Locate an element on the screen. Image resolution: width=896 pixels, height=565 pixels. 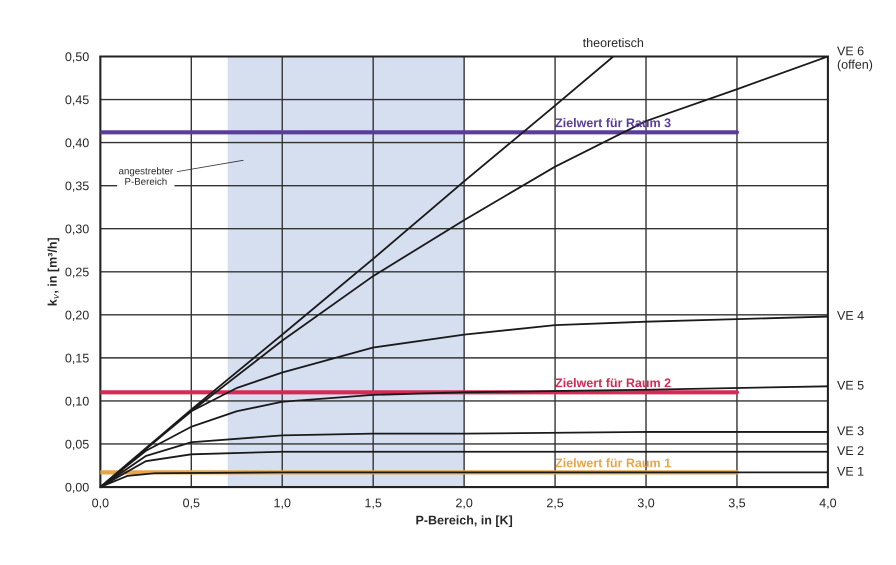
y-tick-label: 0,15 is located at coordinates (77, 359).